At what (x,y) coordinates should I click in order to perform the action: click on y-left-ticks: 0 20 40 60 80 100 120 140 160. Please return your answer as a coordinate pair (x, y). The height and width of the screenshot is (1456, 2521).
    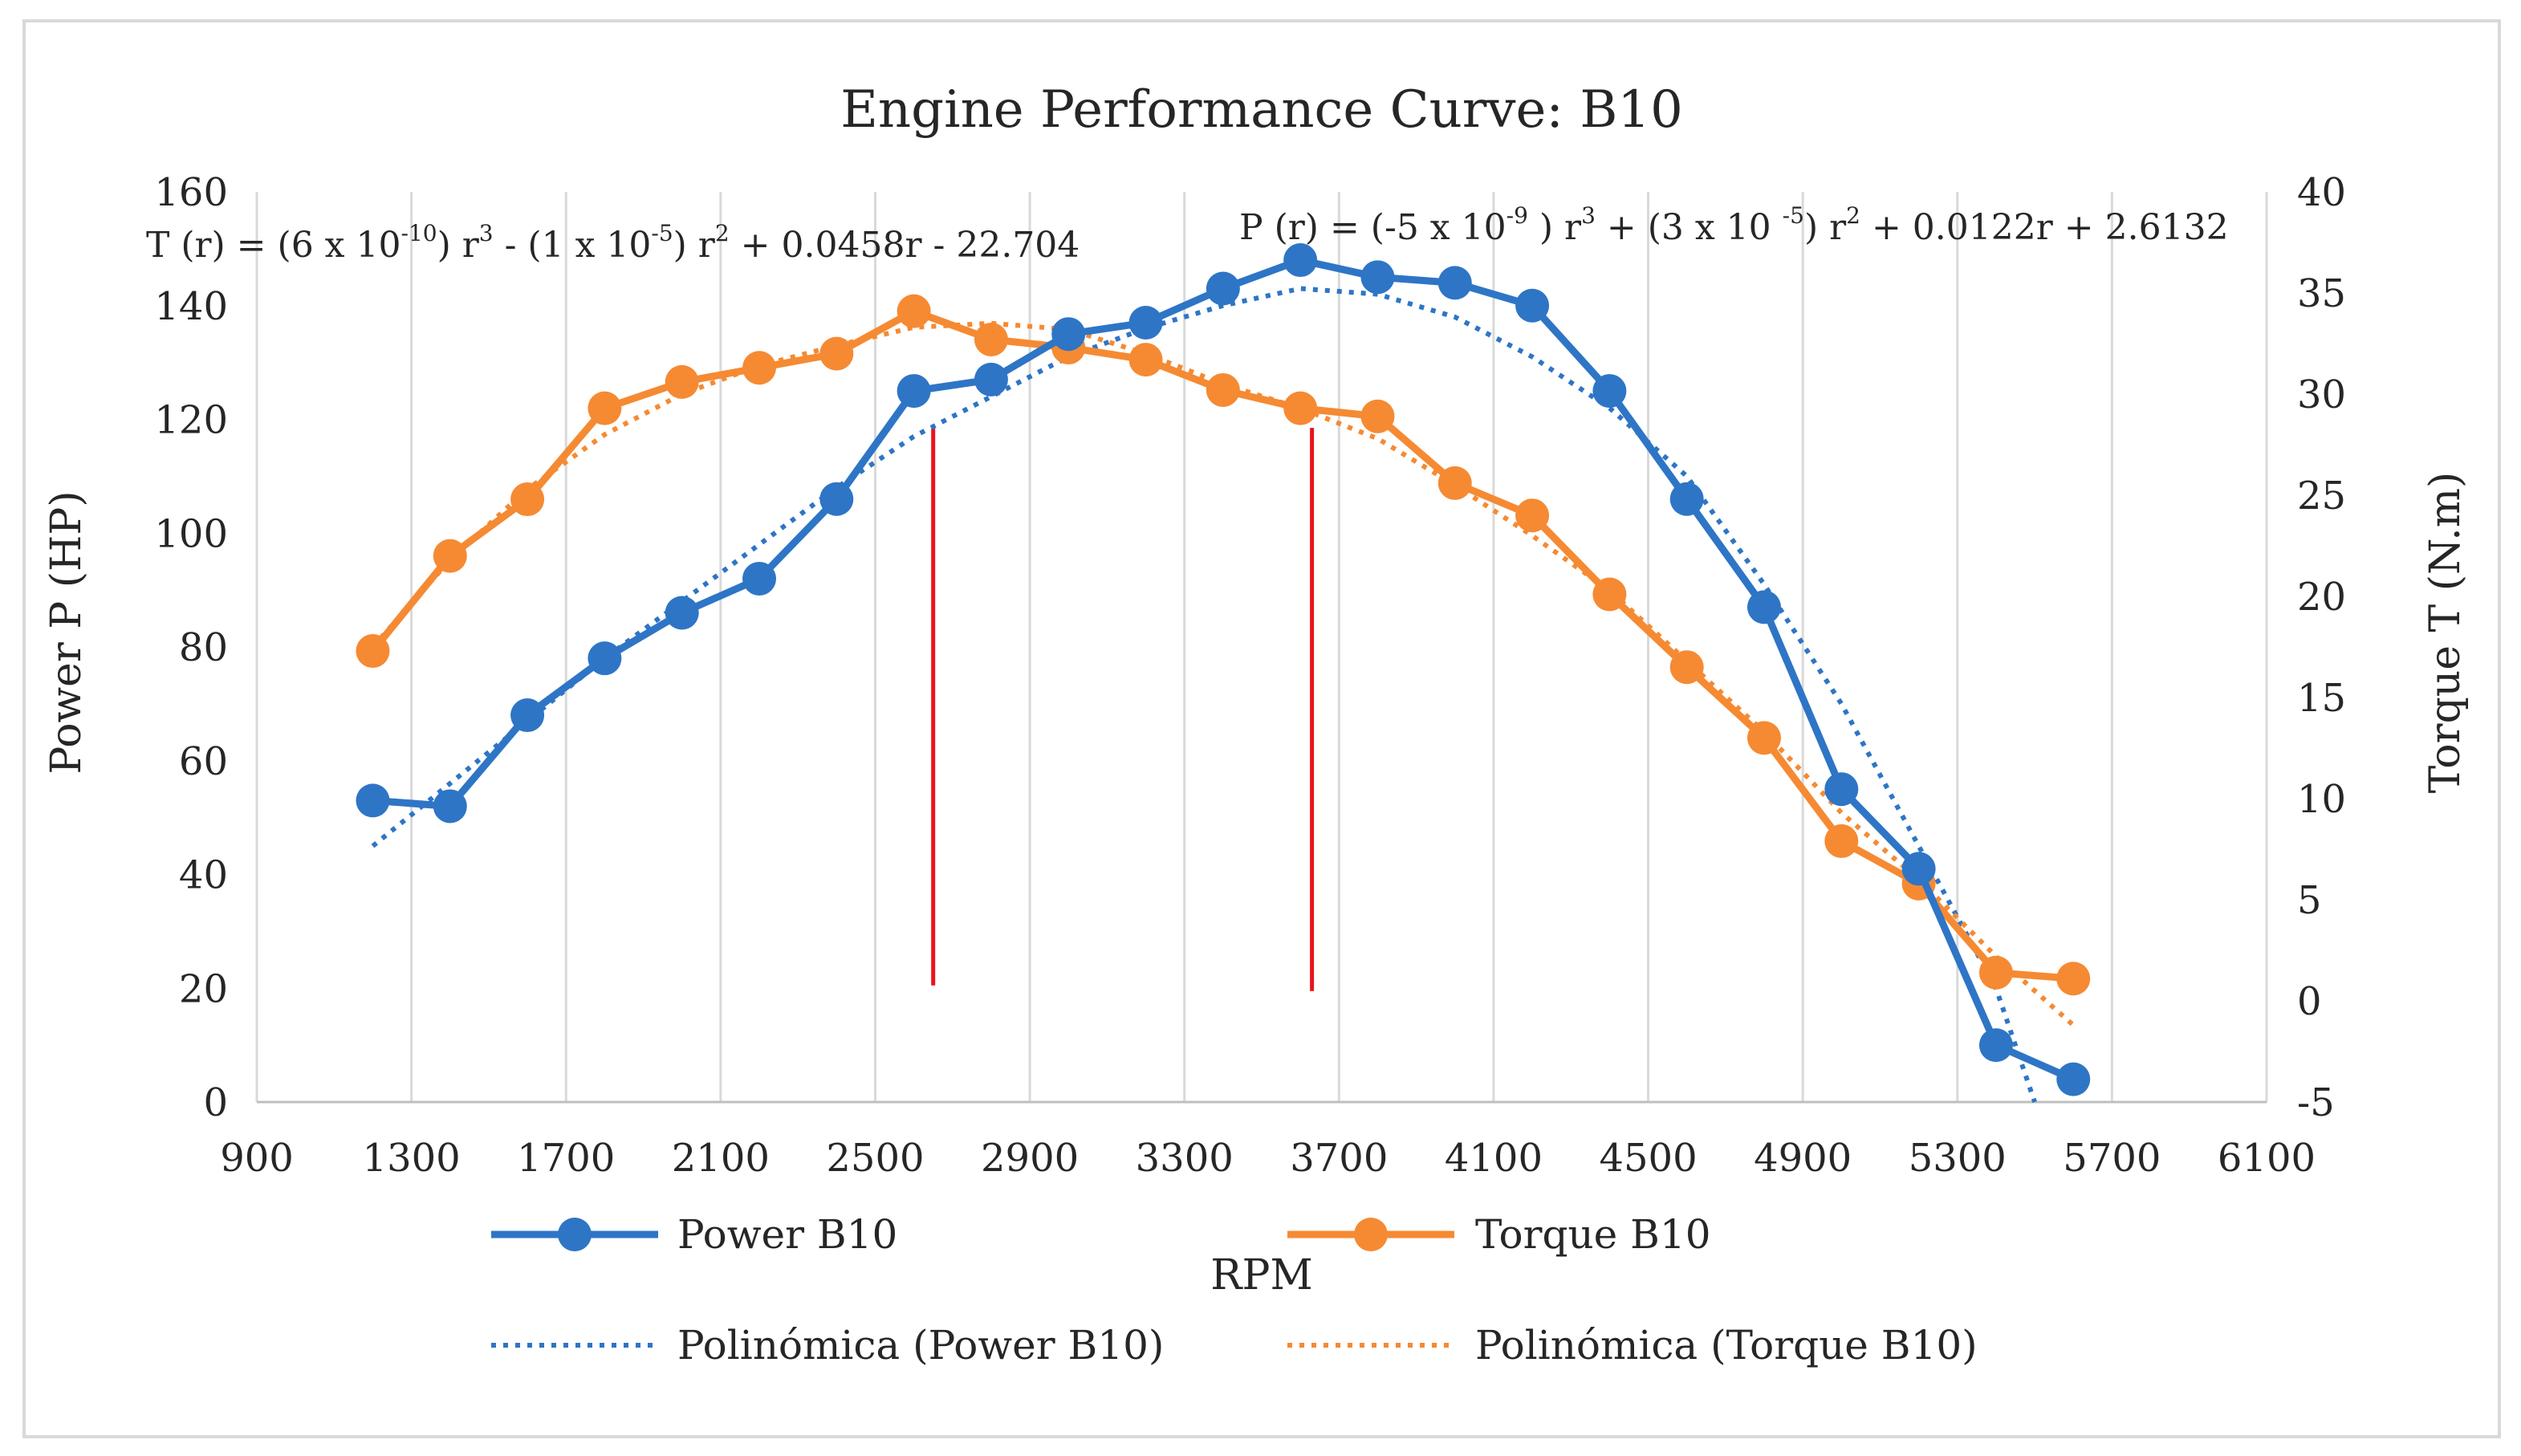
    Looking at the image, I should click on (191, 648).